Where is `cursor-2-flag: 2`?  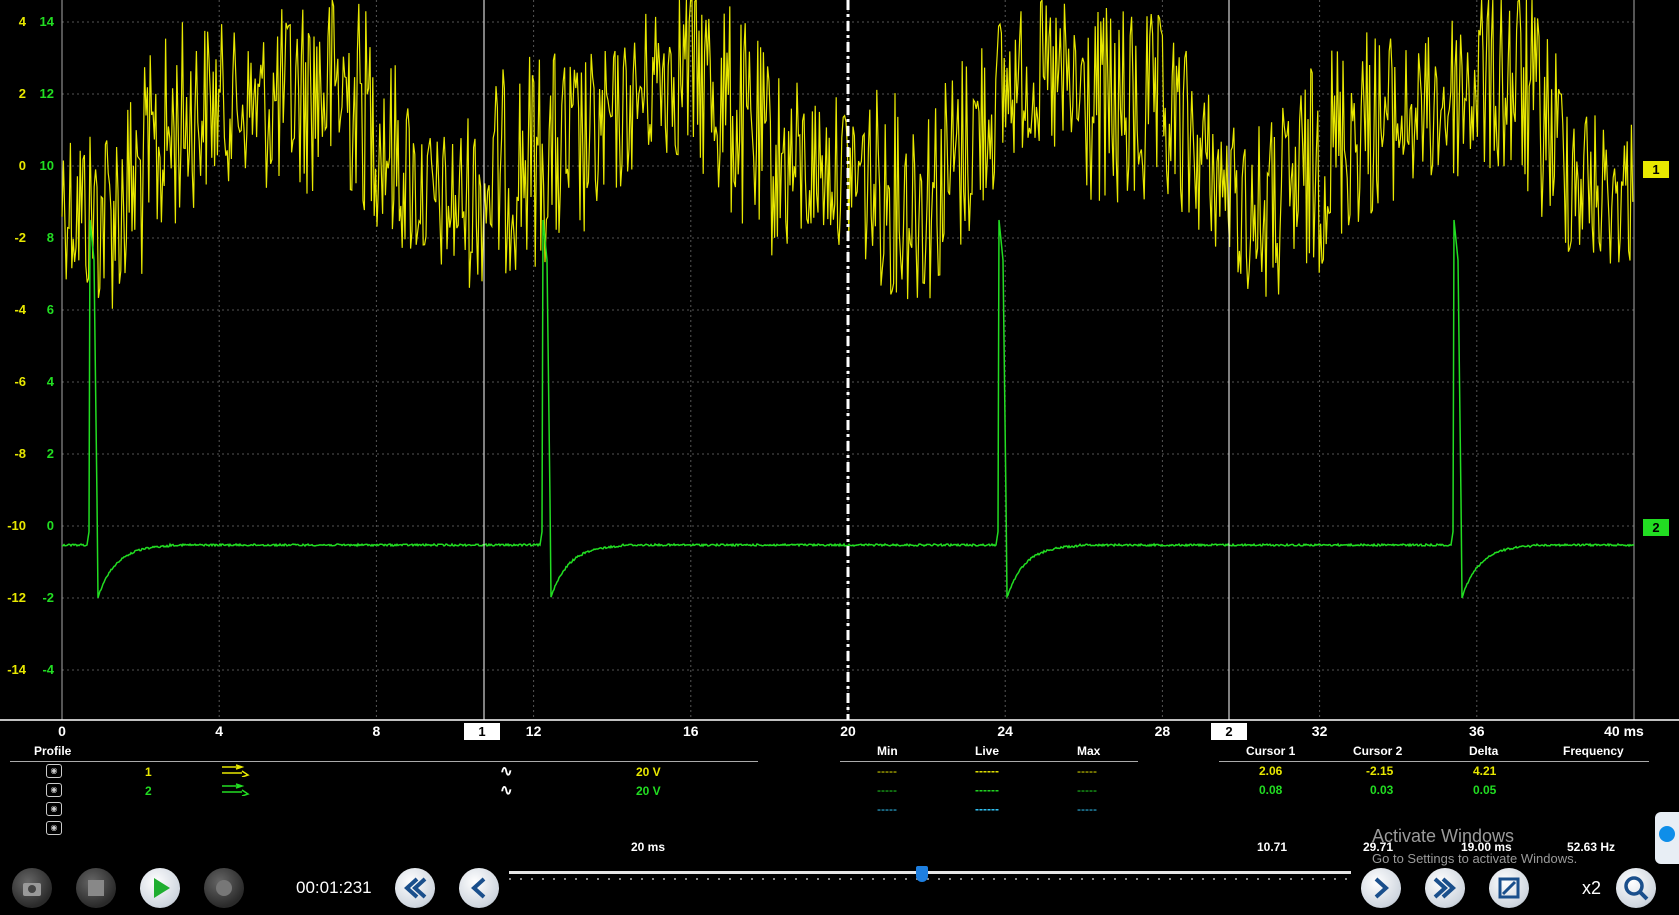
cursor-2-flag: 2 is located at coordinates (1229, 731).